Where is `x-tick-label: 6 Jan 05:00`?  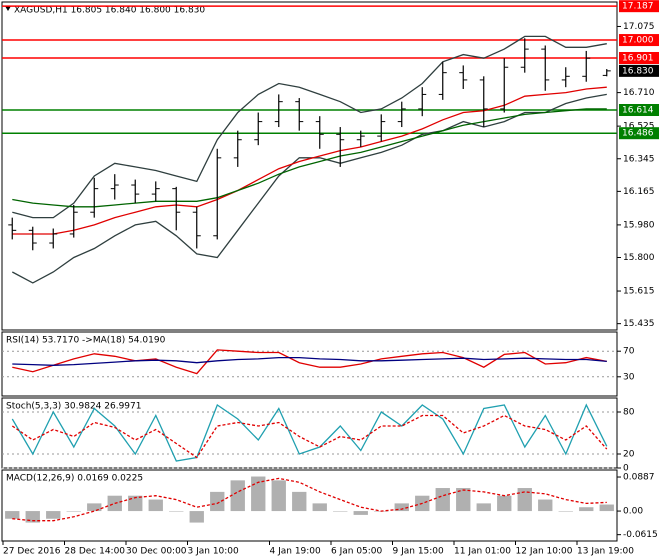
x-tick-label: 6 Jan 05:00 is located at coordinates (357, 552).